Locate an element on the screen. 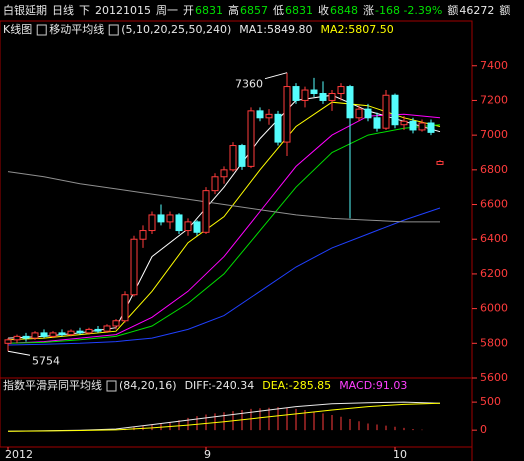  field-label: 低 is located at coordinates (278, 10).